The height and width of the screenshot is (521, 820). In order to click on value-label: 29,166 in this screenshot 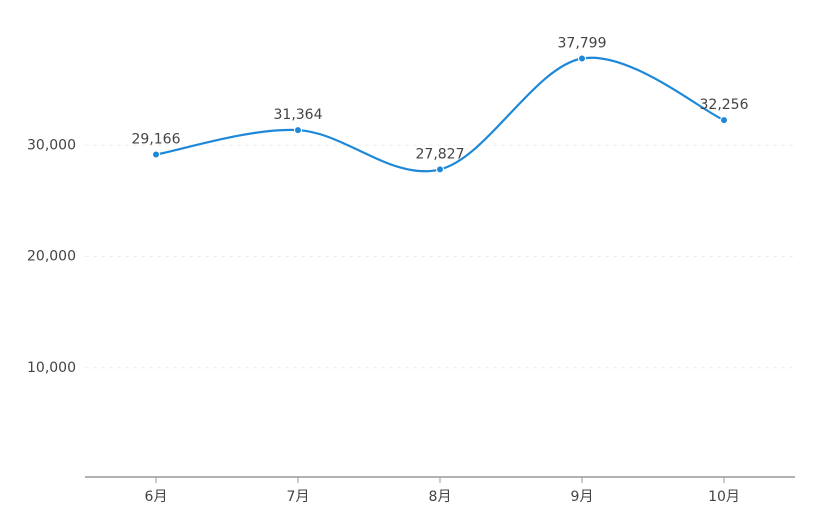, I will do `click(156, 140)`.